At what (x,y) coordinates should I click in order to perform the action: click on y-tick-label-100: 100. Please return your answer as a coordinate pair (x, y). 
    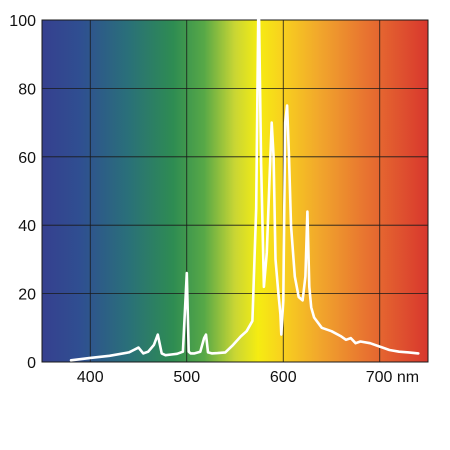
    Looking at the image, I should click on (22, 21).